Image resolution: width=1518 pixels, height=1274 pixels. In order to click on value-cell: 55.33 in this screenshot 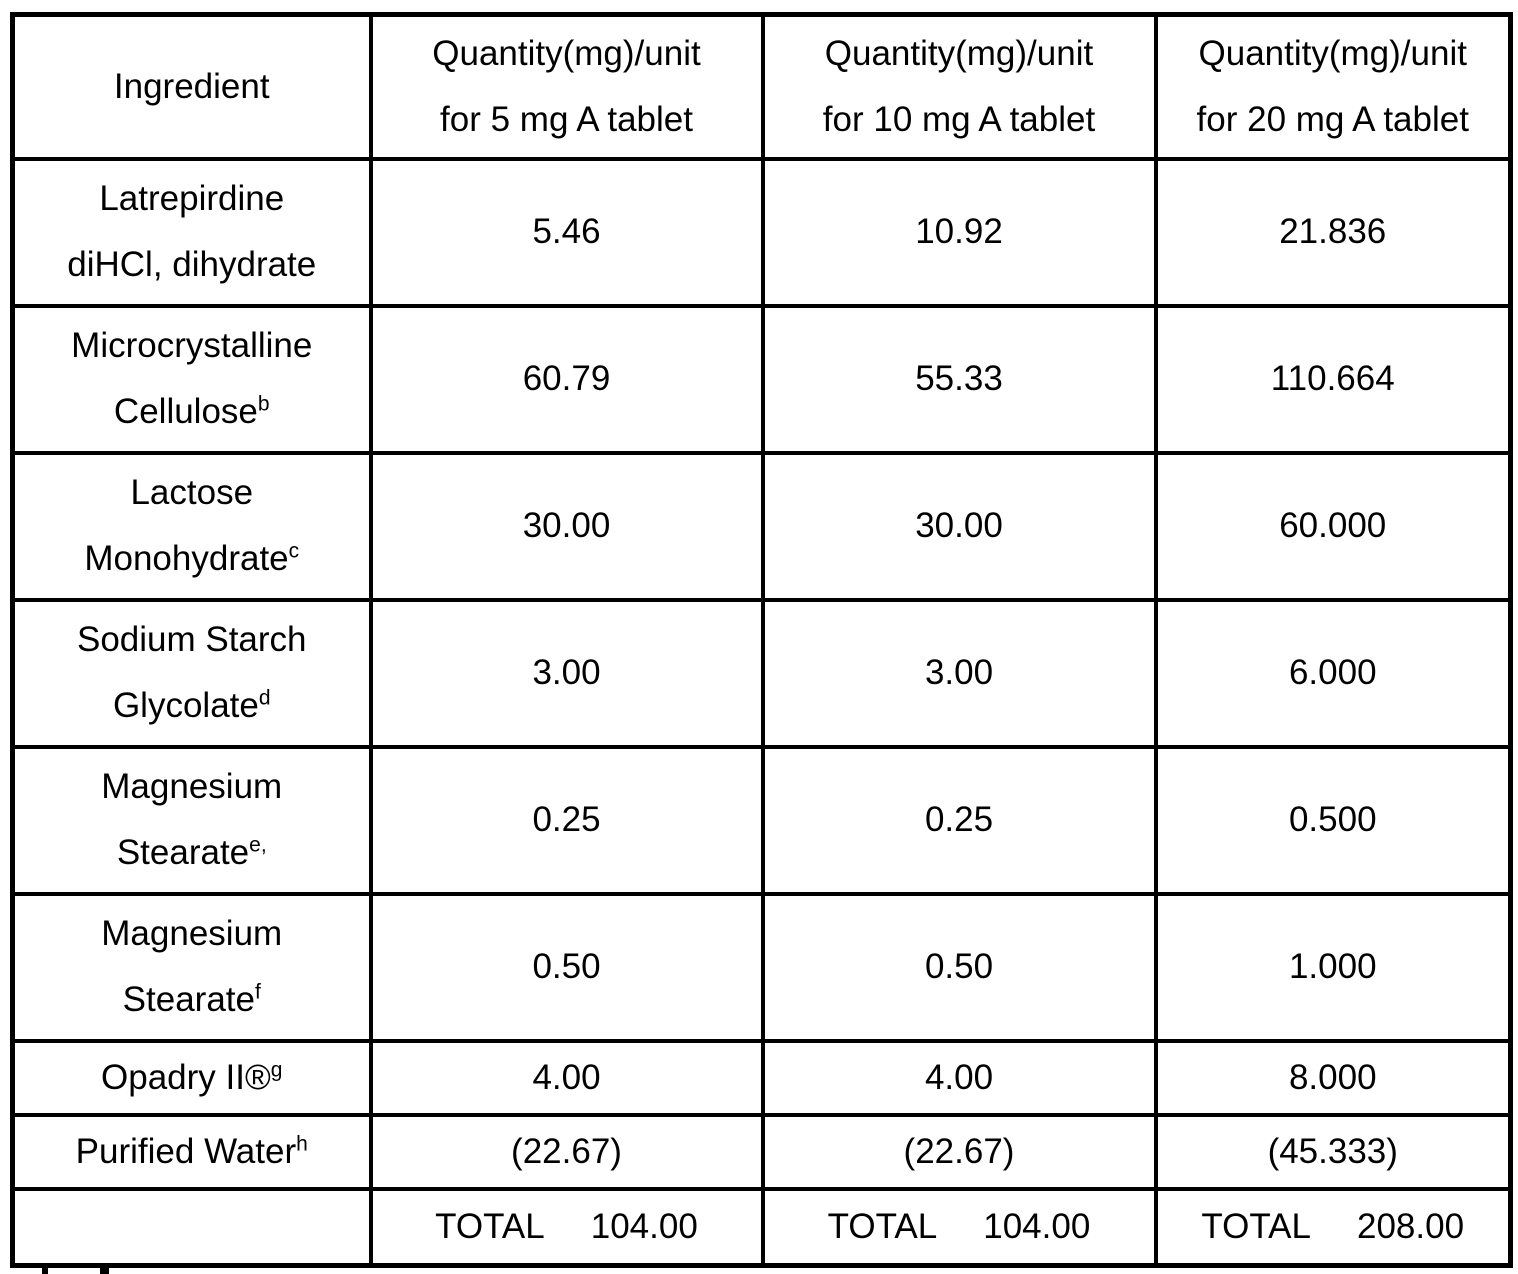, I will do `click(959, 379)`.